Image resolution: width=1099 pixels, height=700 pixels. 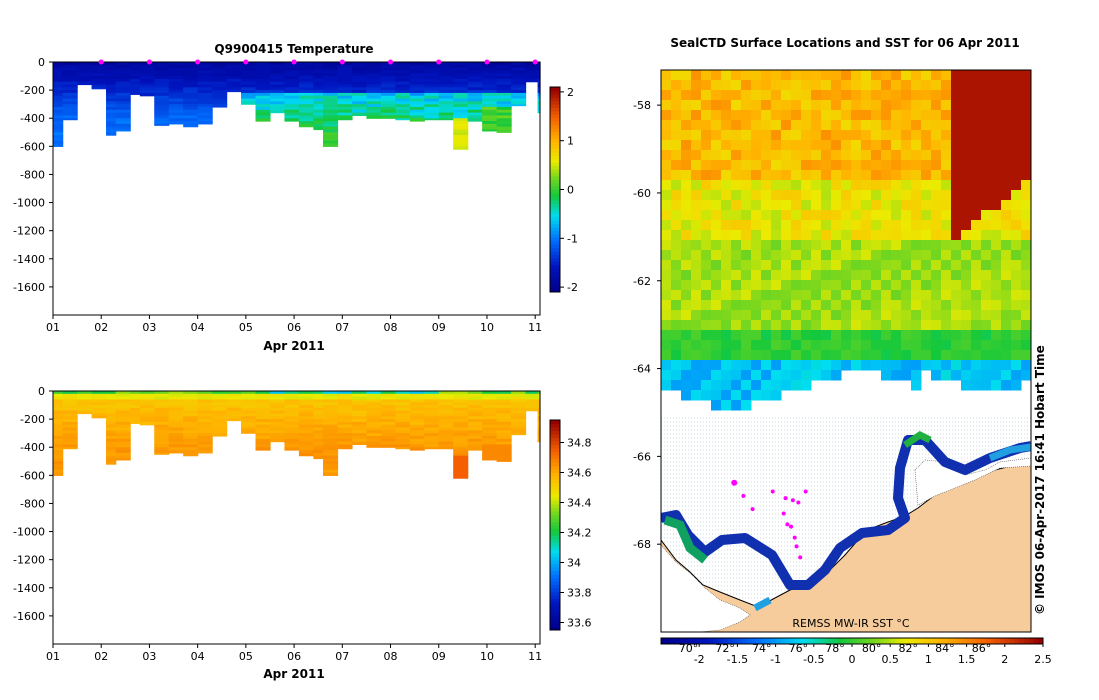 I want to click on seal-position, so click(x=794, y=537).